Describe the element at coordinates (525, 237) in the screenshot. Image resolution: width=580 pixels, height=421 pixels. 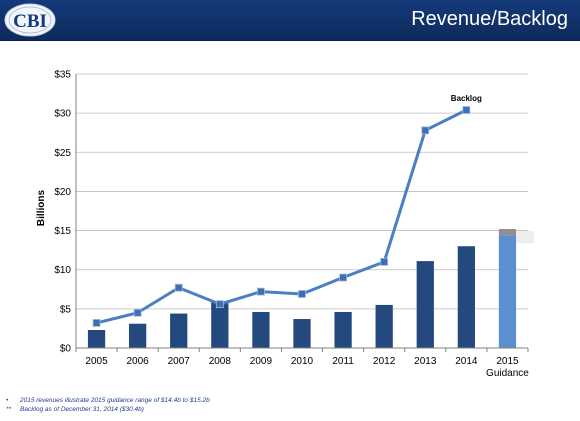
I see `guidance-shadow` at that location.